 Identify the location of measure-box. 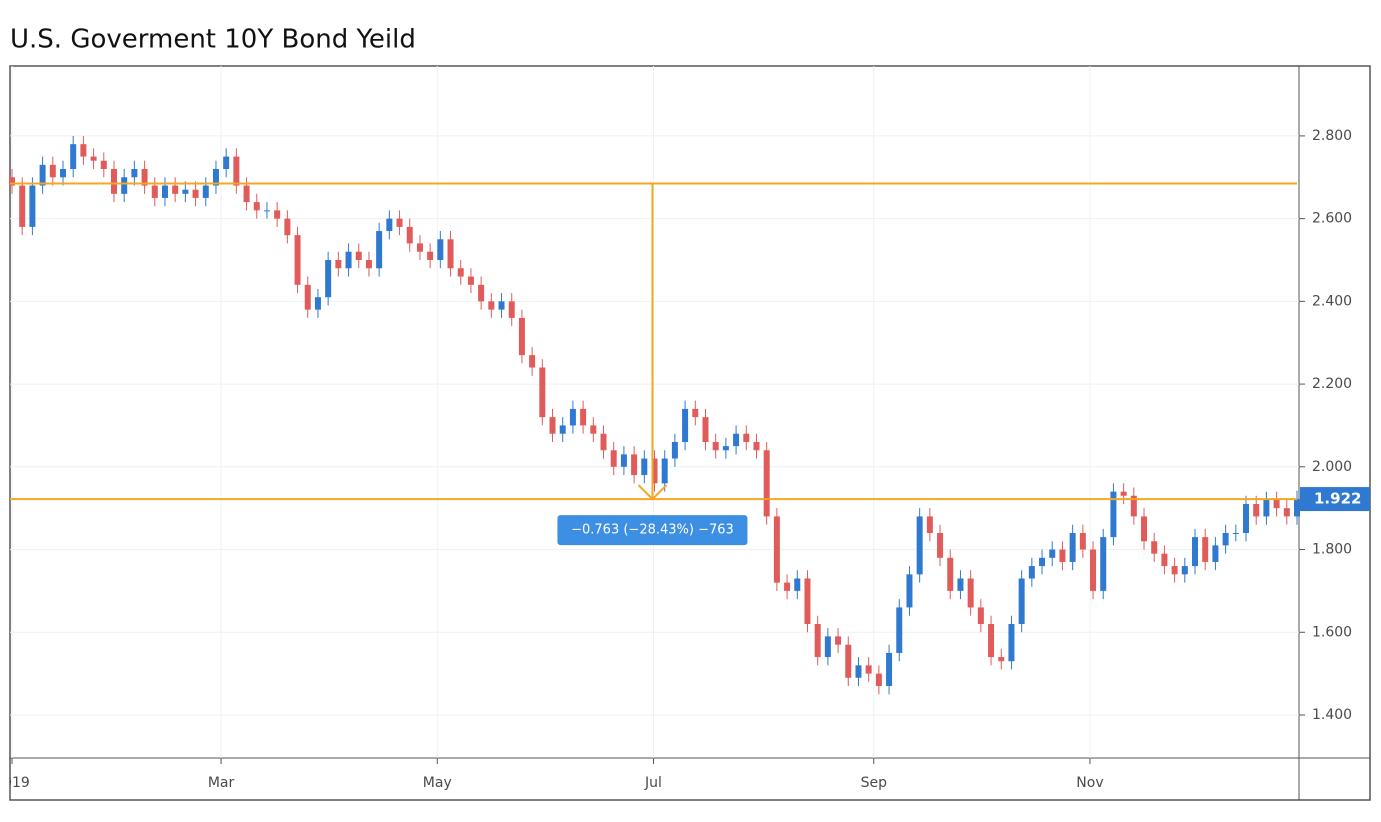
(652, 530).